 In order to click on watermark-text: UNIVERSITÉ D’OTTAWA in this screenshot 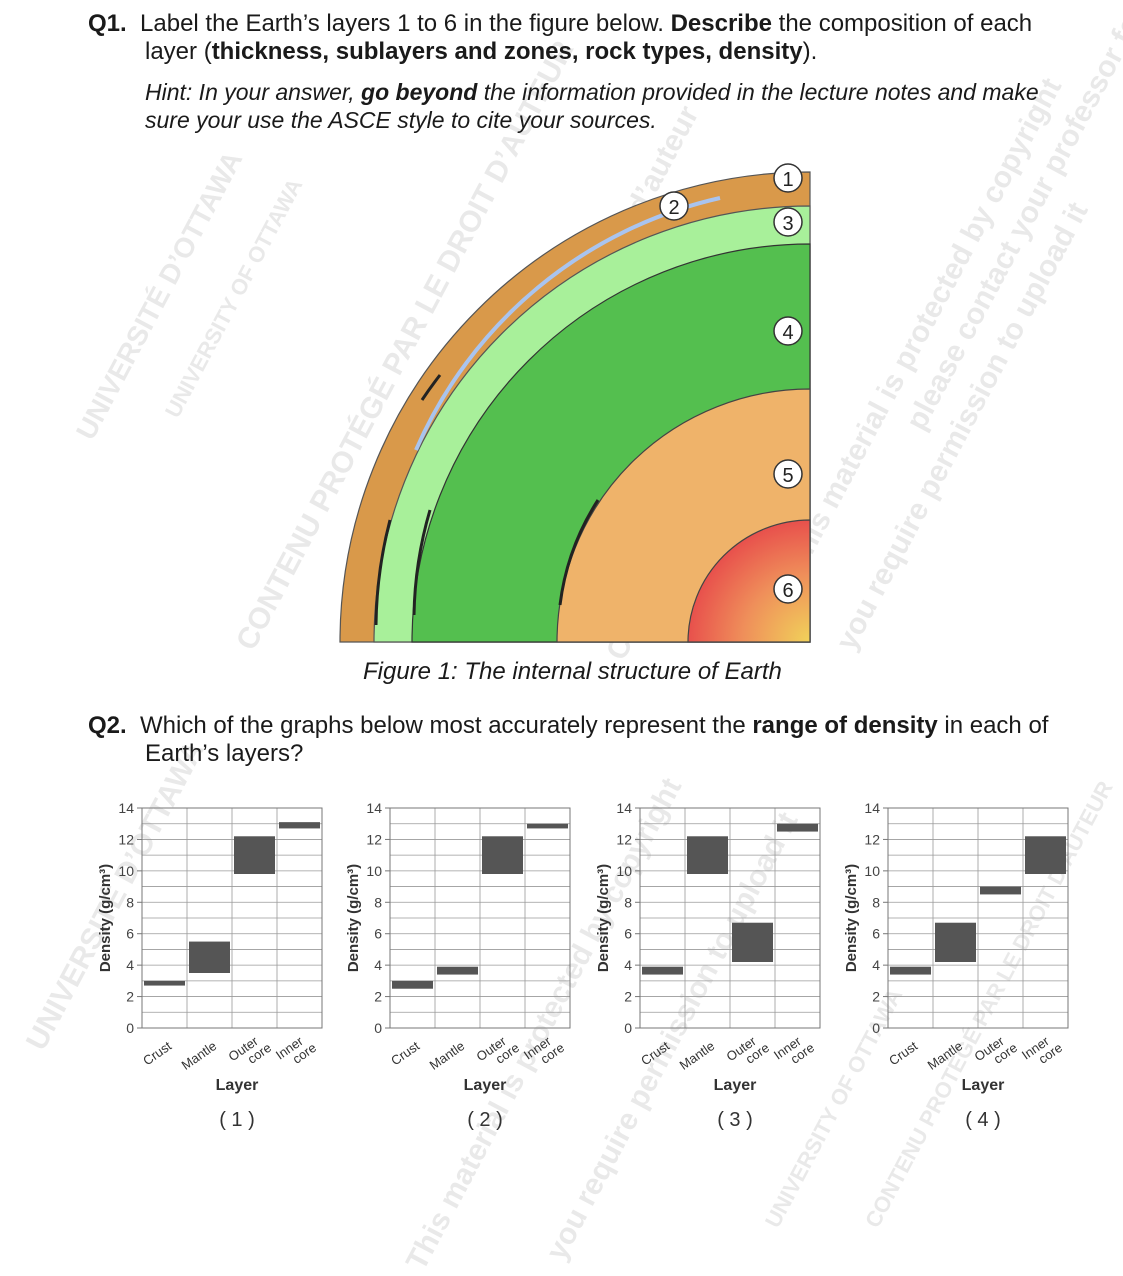, I will do `click(159, 295)`.